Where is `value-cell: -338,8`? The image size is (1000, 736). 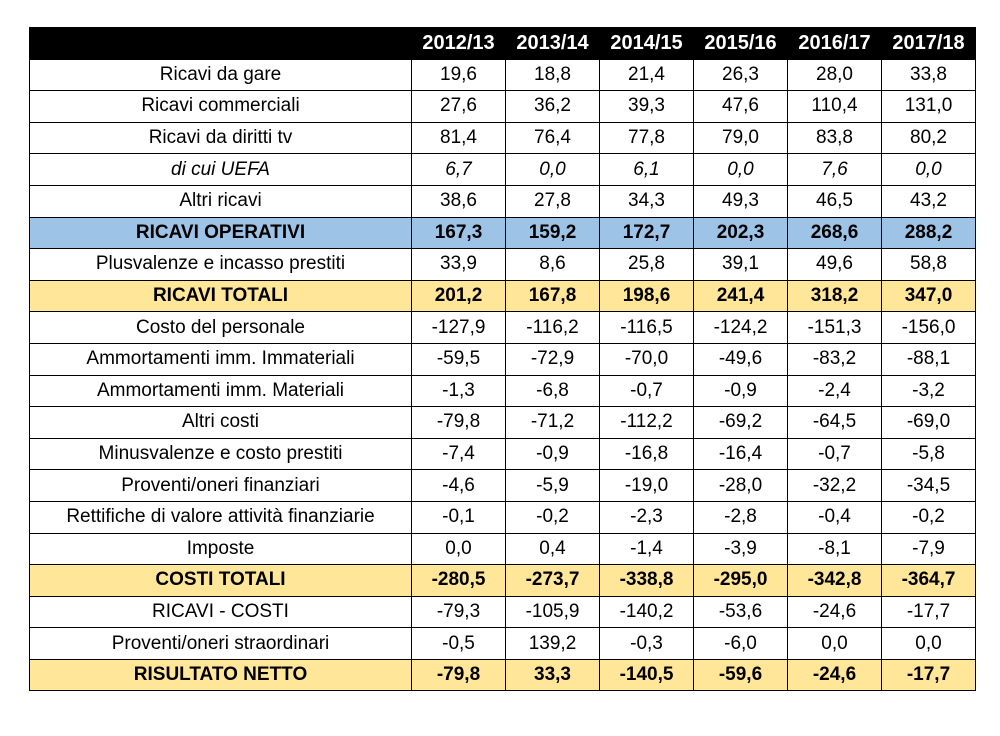
value-cell: -338,8 is located at coordinates (646, 580).